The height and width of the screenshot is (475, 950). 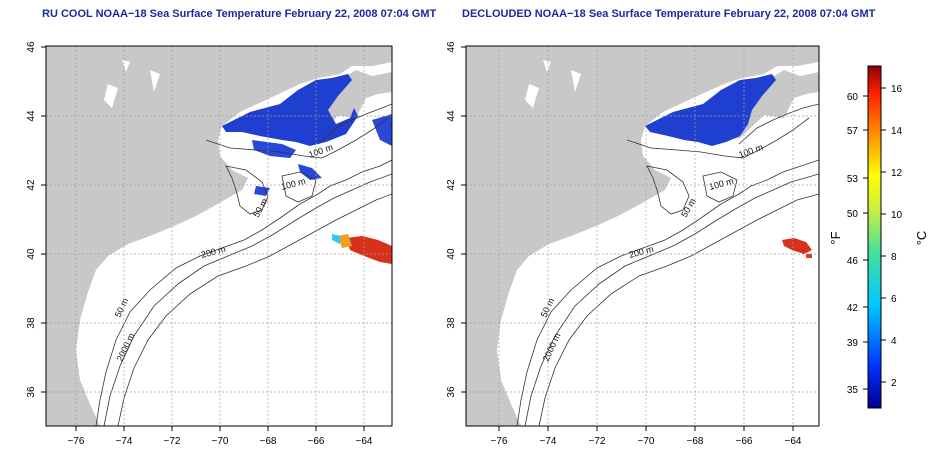 What do you see at coordinates (853, 214) in the screenshot?
I see `fahrenheit-tick-label: 50` at bounding box center [853, 214].